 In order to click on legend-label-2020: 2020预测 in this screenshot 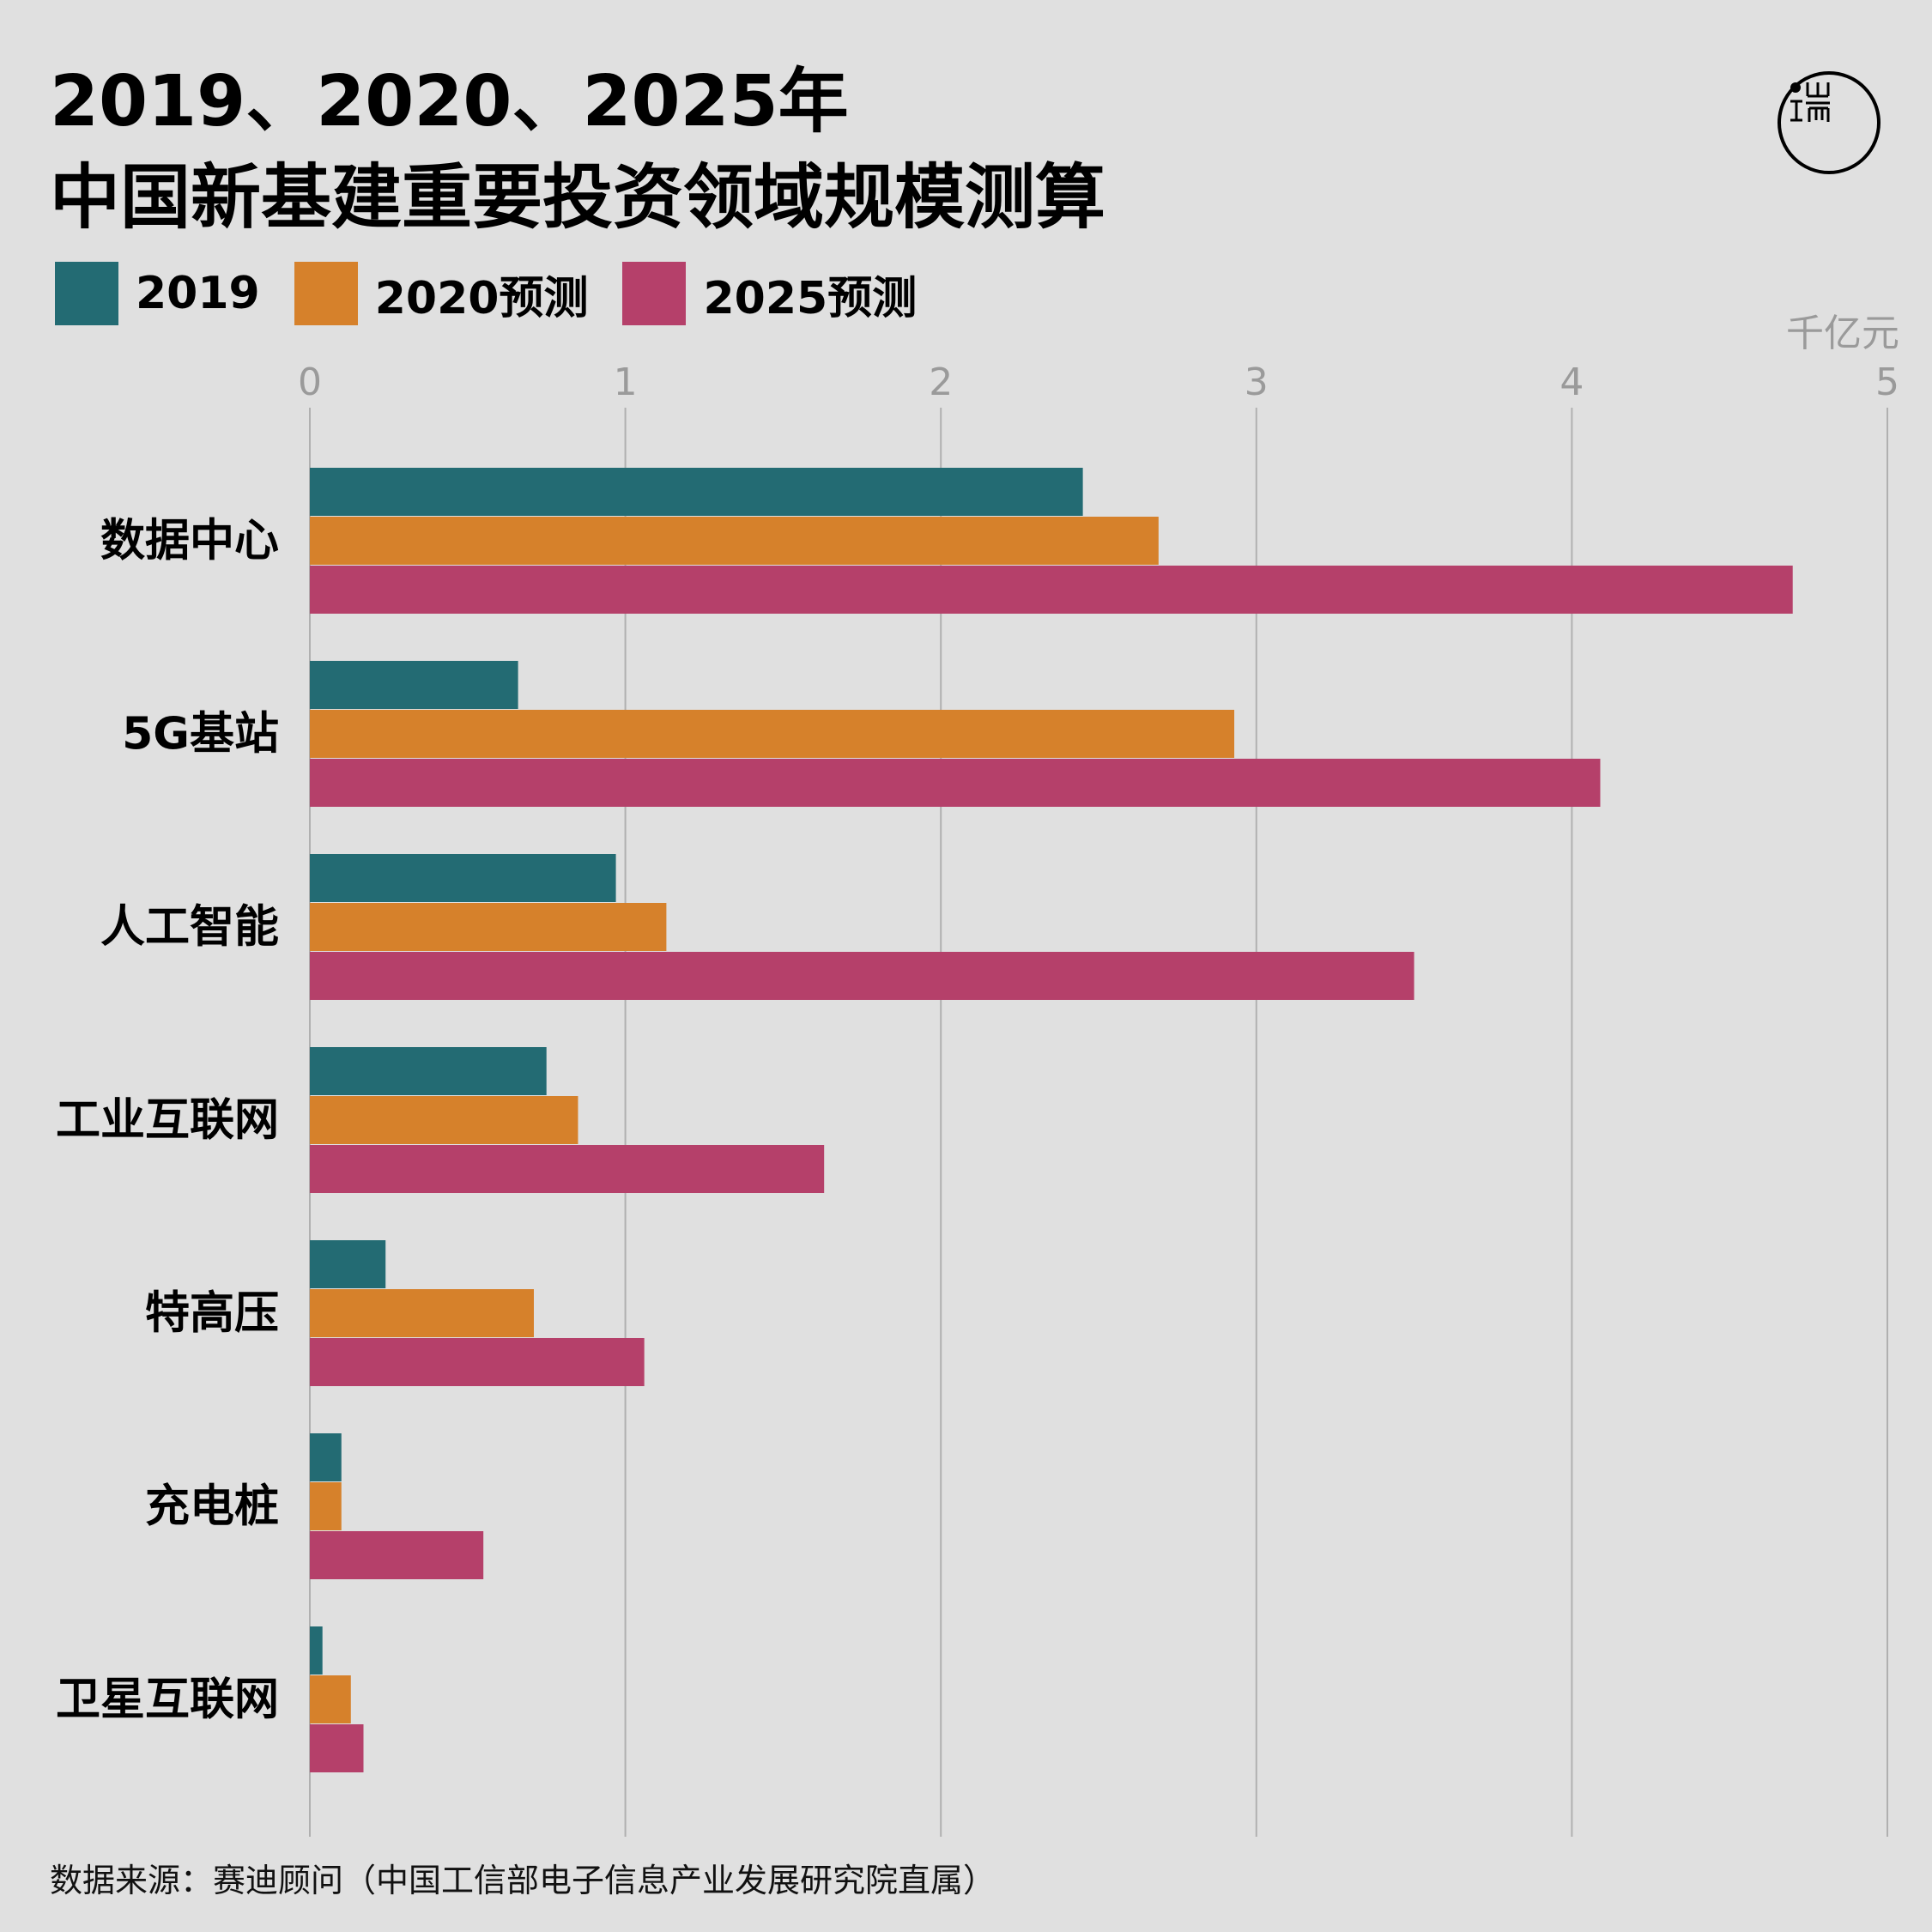, I will do `click(482, 298)`.